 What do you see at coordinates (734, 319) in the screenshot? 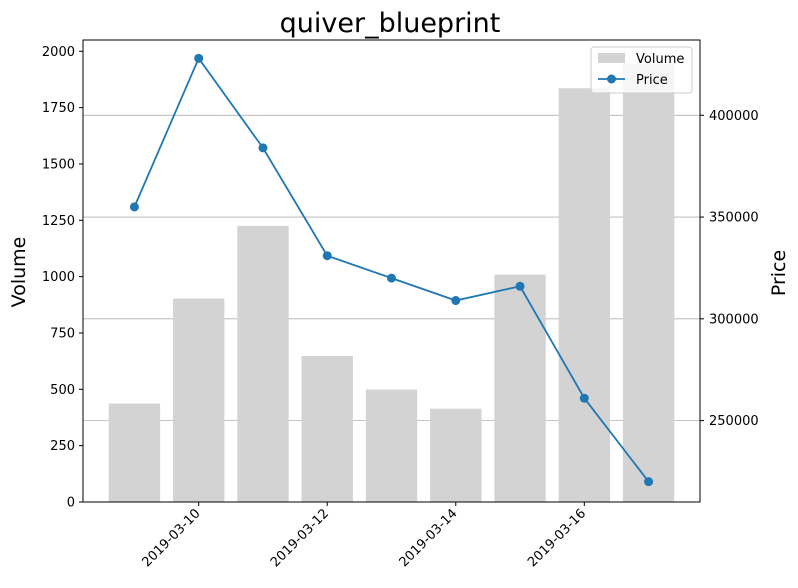
I see `y-right-tick-label-1: 300000` at bounding box center [734, 319].